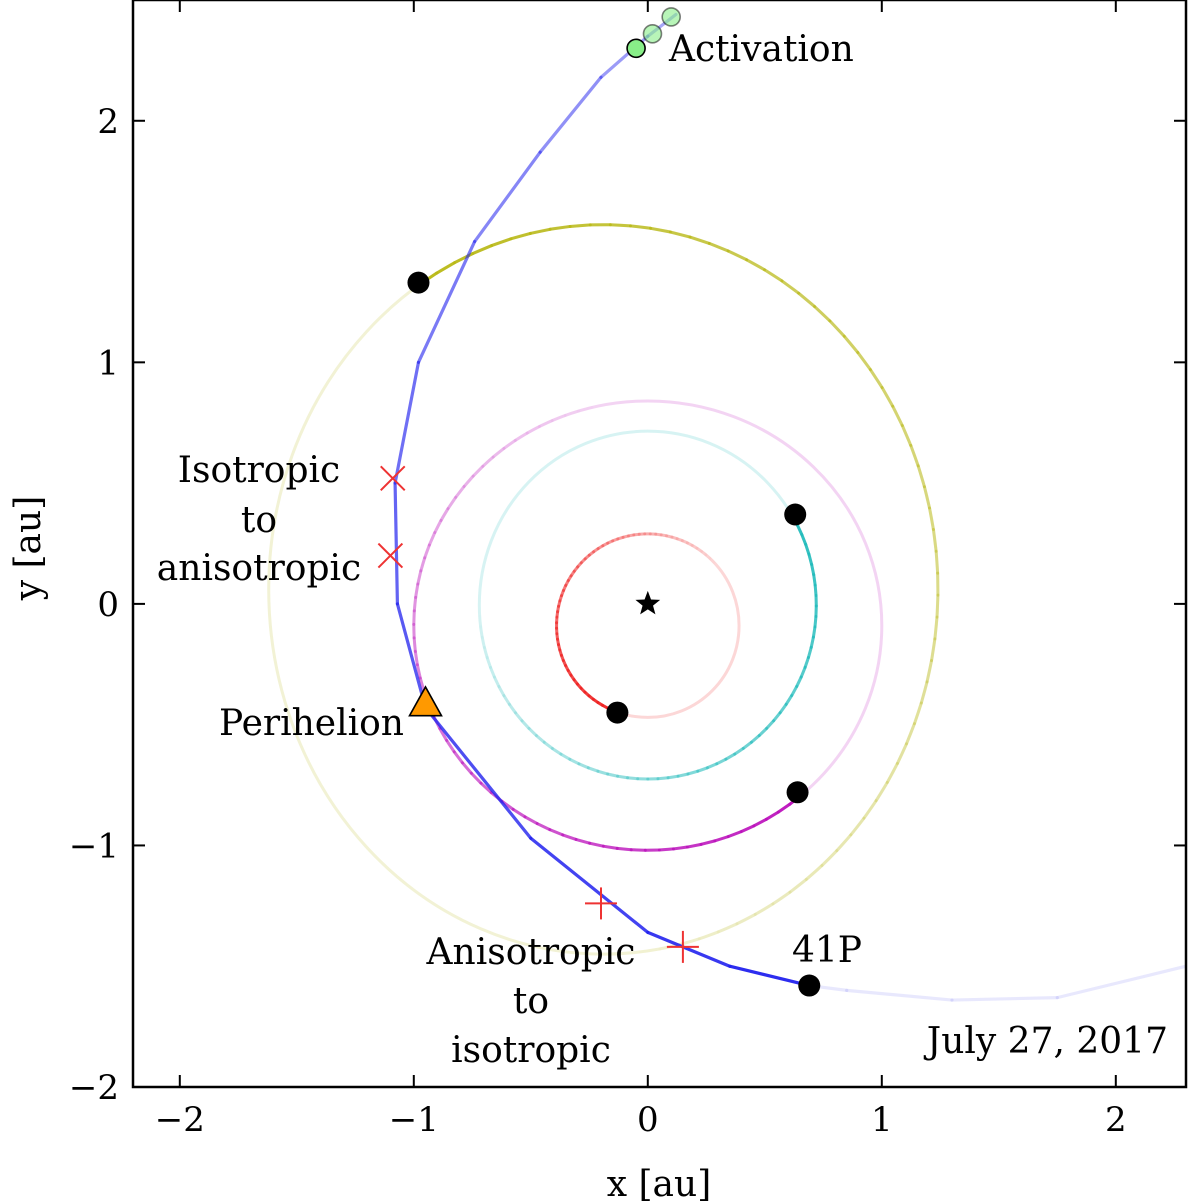 This screenshot has width=1200, height=1202. What do you see at coordinates (648, 602) in the screenshot?
I see `sun-marker` at bounding box center [648, 602].